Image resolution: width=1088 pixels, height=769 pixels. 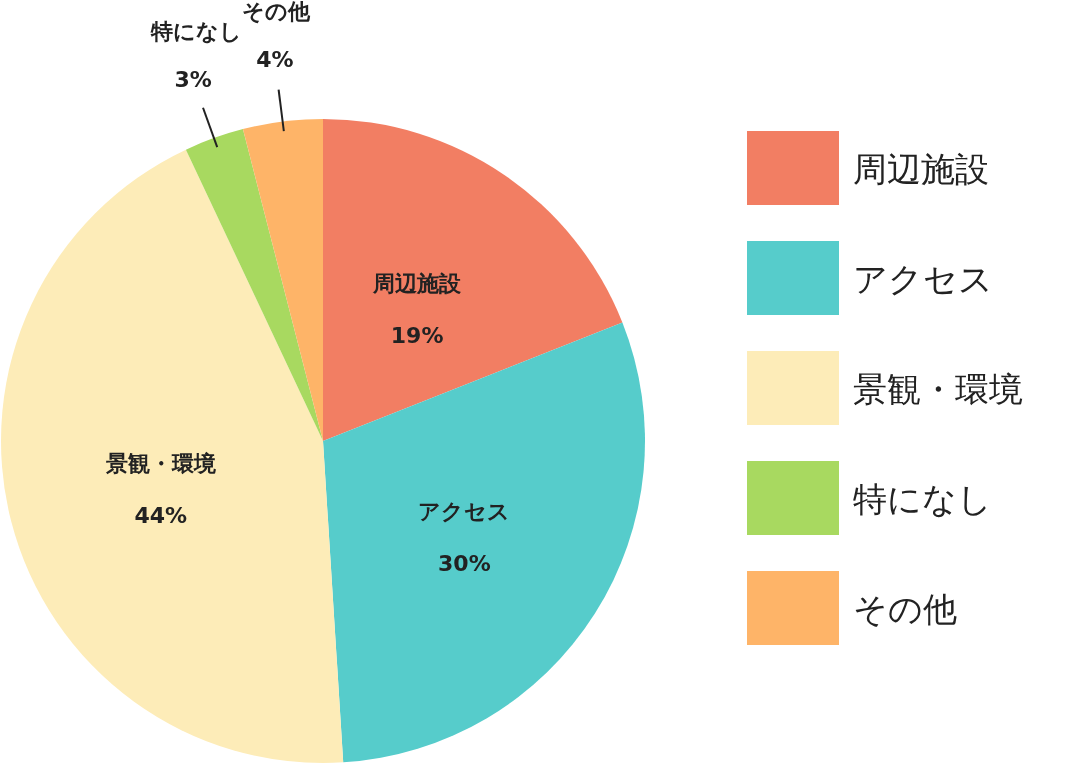 I want to click on data-label: 3%, so click(x=193, y=79).